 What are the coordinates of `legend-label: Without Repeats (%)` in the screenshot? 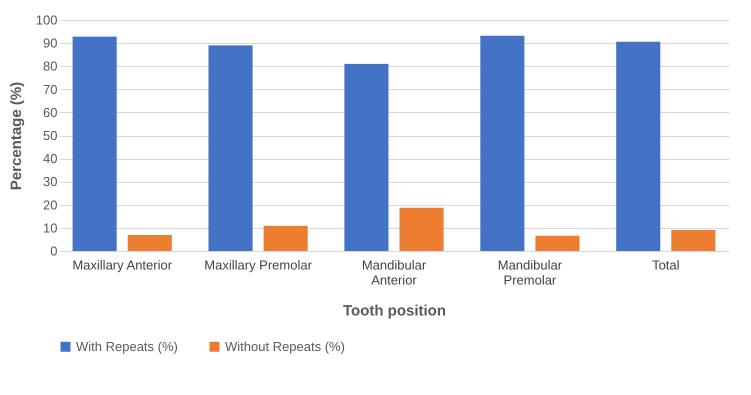 It's located at (285, 346).